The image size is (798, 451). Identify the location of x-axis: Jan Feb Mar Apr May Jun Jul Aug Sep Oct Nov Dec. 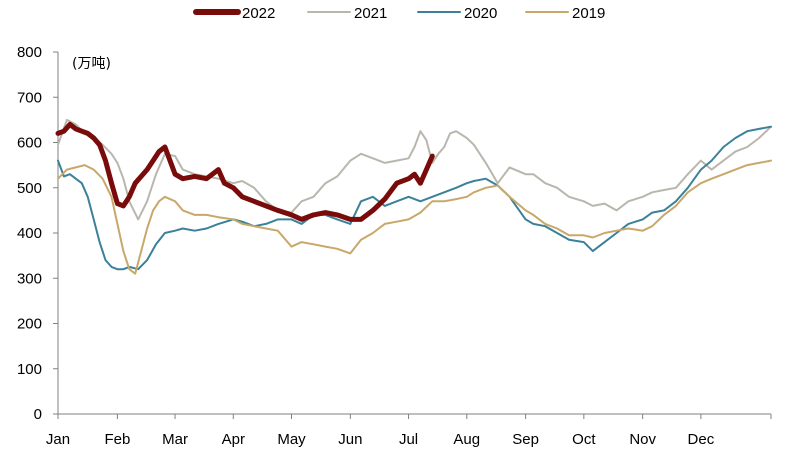
(409, 430).